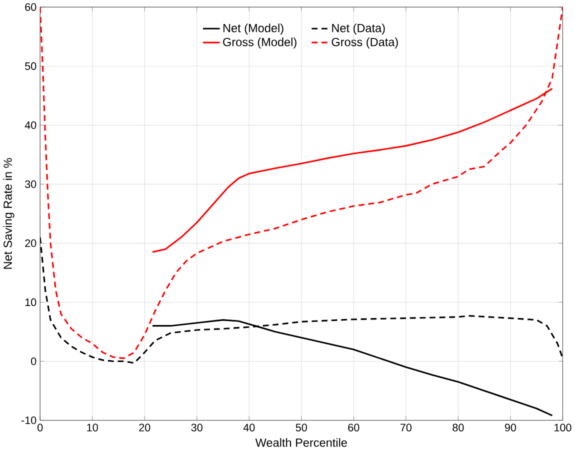 The image size is (575, 450). I want to click on x-tick-label: 0, so click(40, 428).